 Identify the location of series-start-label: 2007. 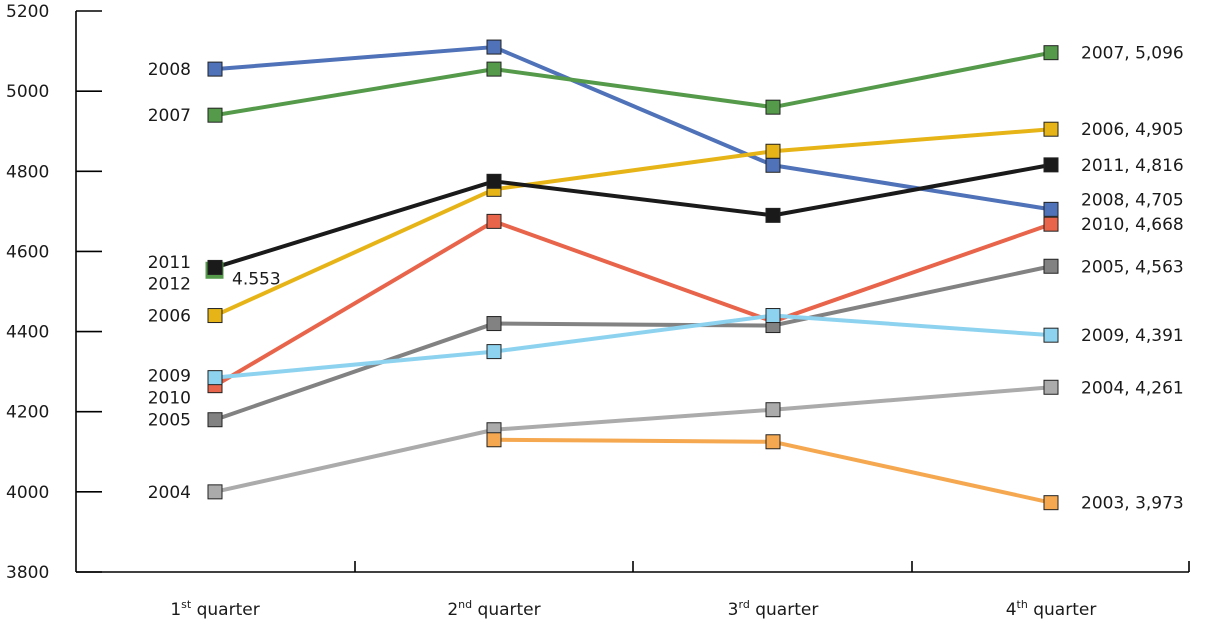
(169, 116).